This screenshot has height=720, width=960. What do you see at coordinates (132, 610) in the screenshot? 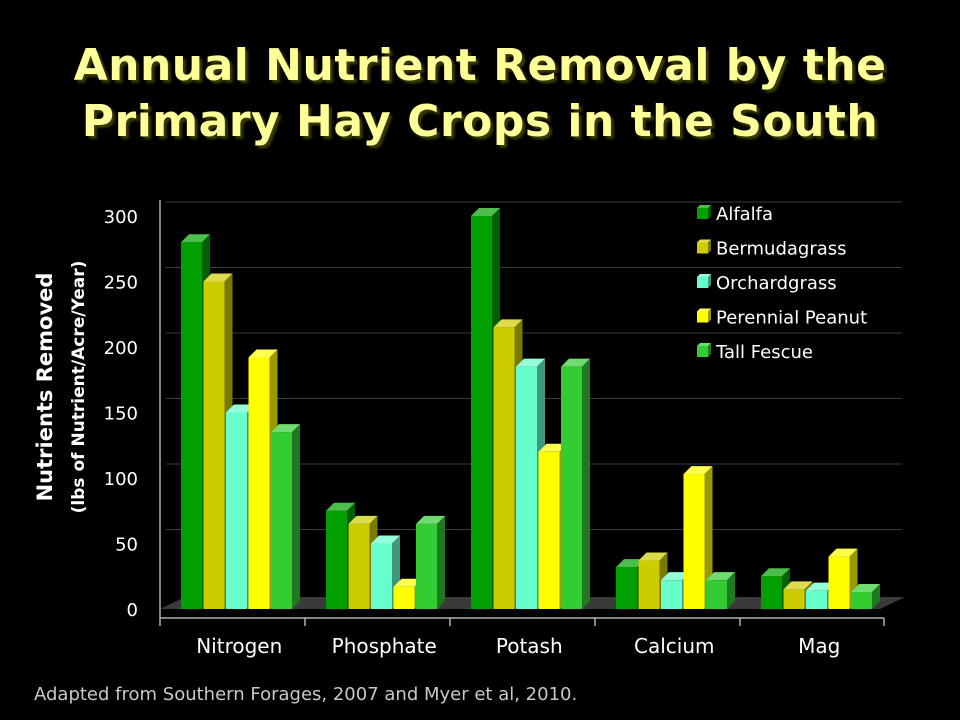
I see `y-tick-label: 0` at bounding box center [132, 610].